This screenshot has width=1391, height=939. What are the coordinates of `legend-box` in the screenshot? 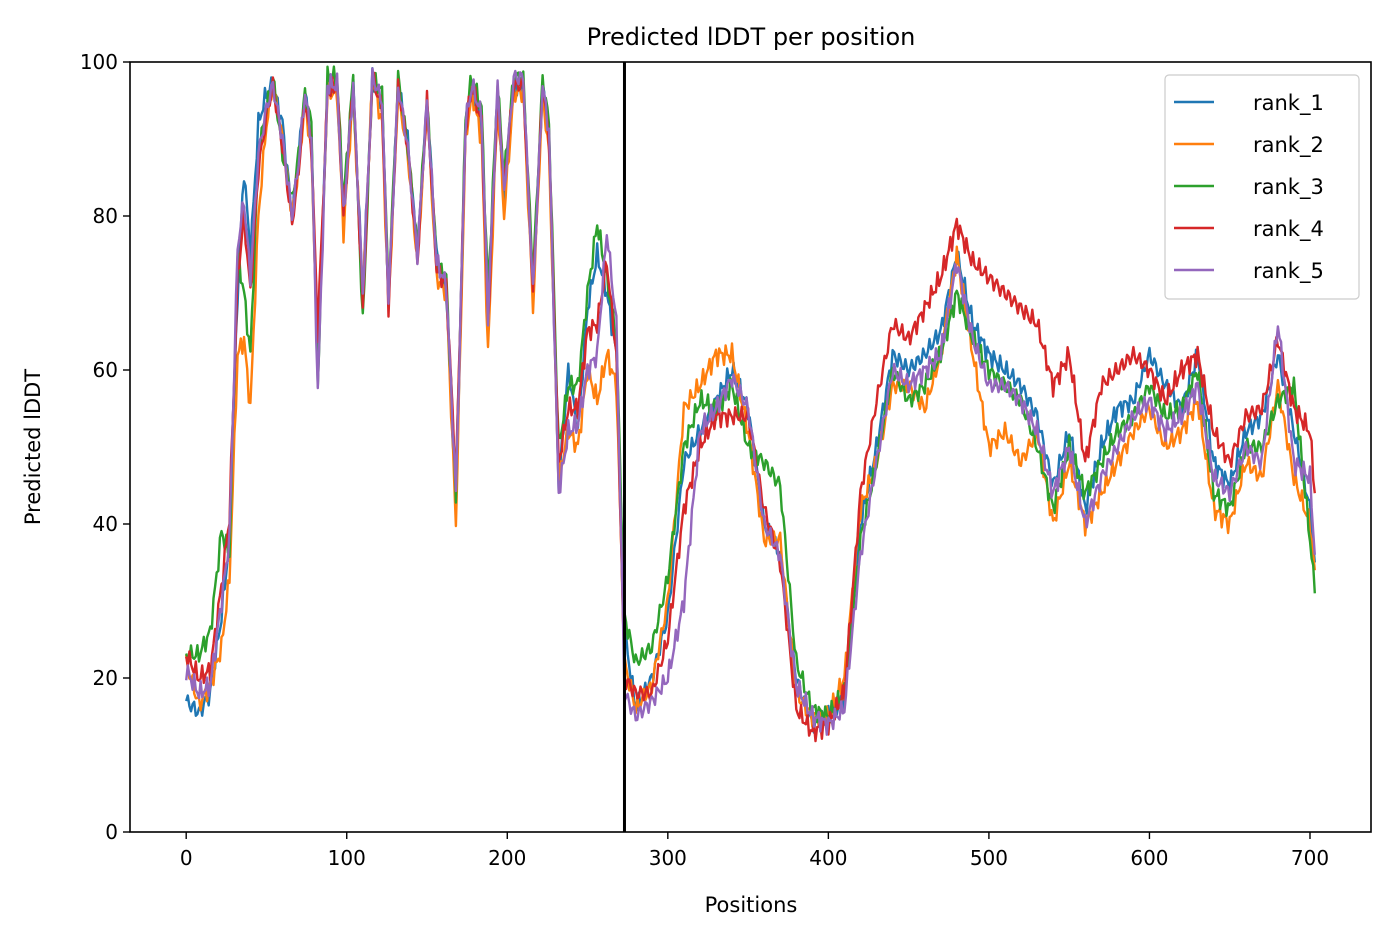 It's located at (1262, 187).